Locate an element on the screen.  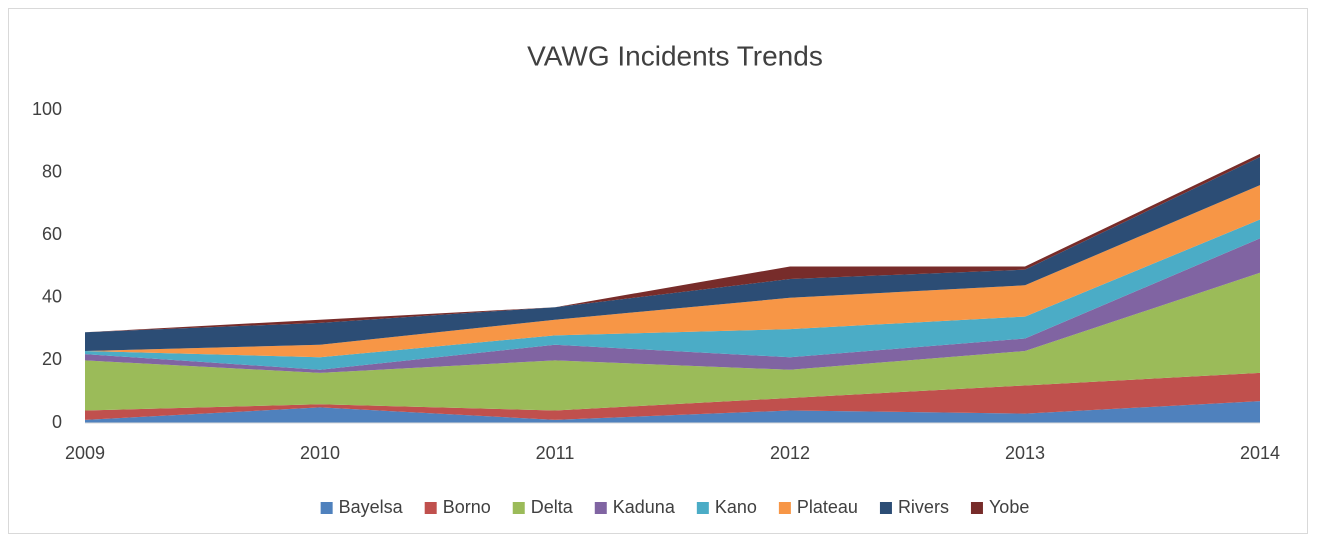
x-tick-label: 2009 is located at coordinates (85, 453).